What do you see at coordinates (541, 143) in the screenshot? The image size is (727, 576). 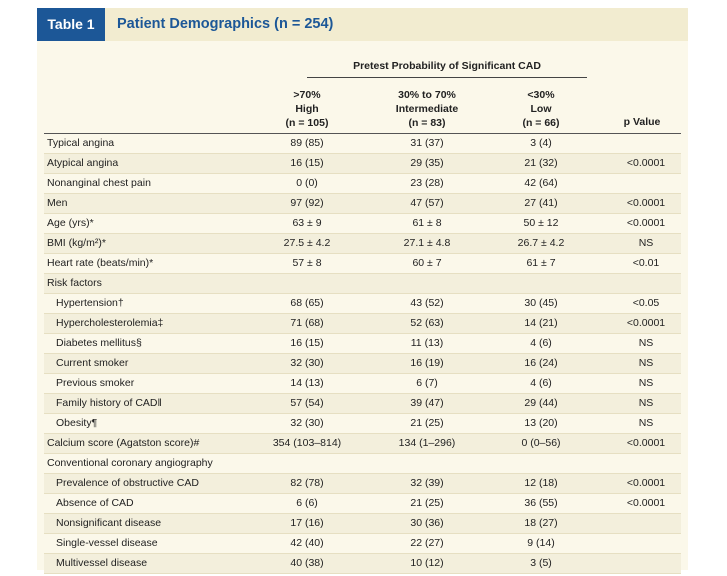 I see `cell-low: 3 (4)` at bounding box center [541, 143].